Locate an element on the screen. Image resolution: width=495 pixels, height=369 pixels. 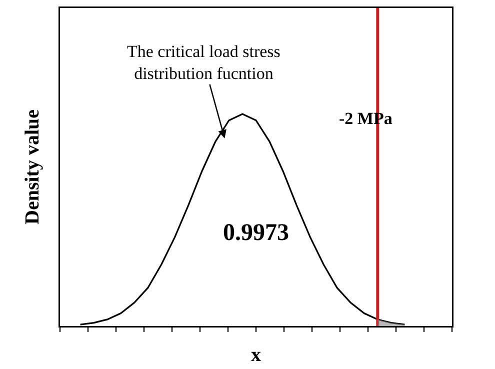
text: The critical load stress distribution fucntion is located at coordinates (203, 63).